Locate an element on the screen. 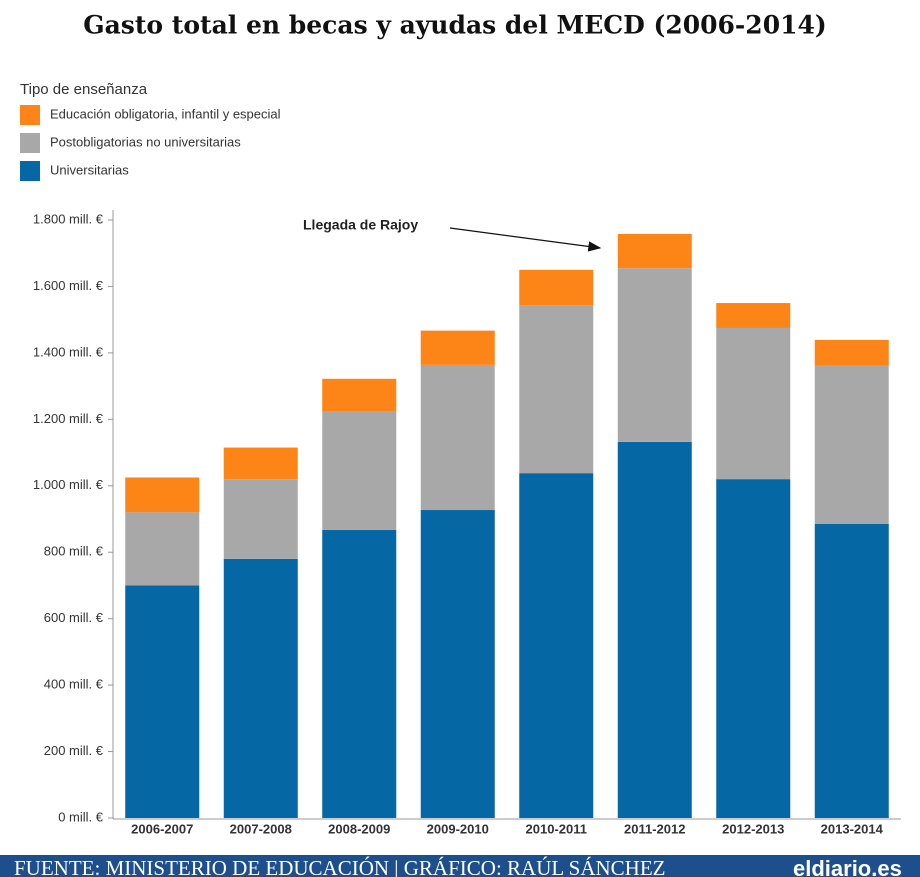 The height and width of the screenshot is (877, 920). footer is located at coordinates (460, 866).